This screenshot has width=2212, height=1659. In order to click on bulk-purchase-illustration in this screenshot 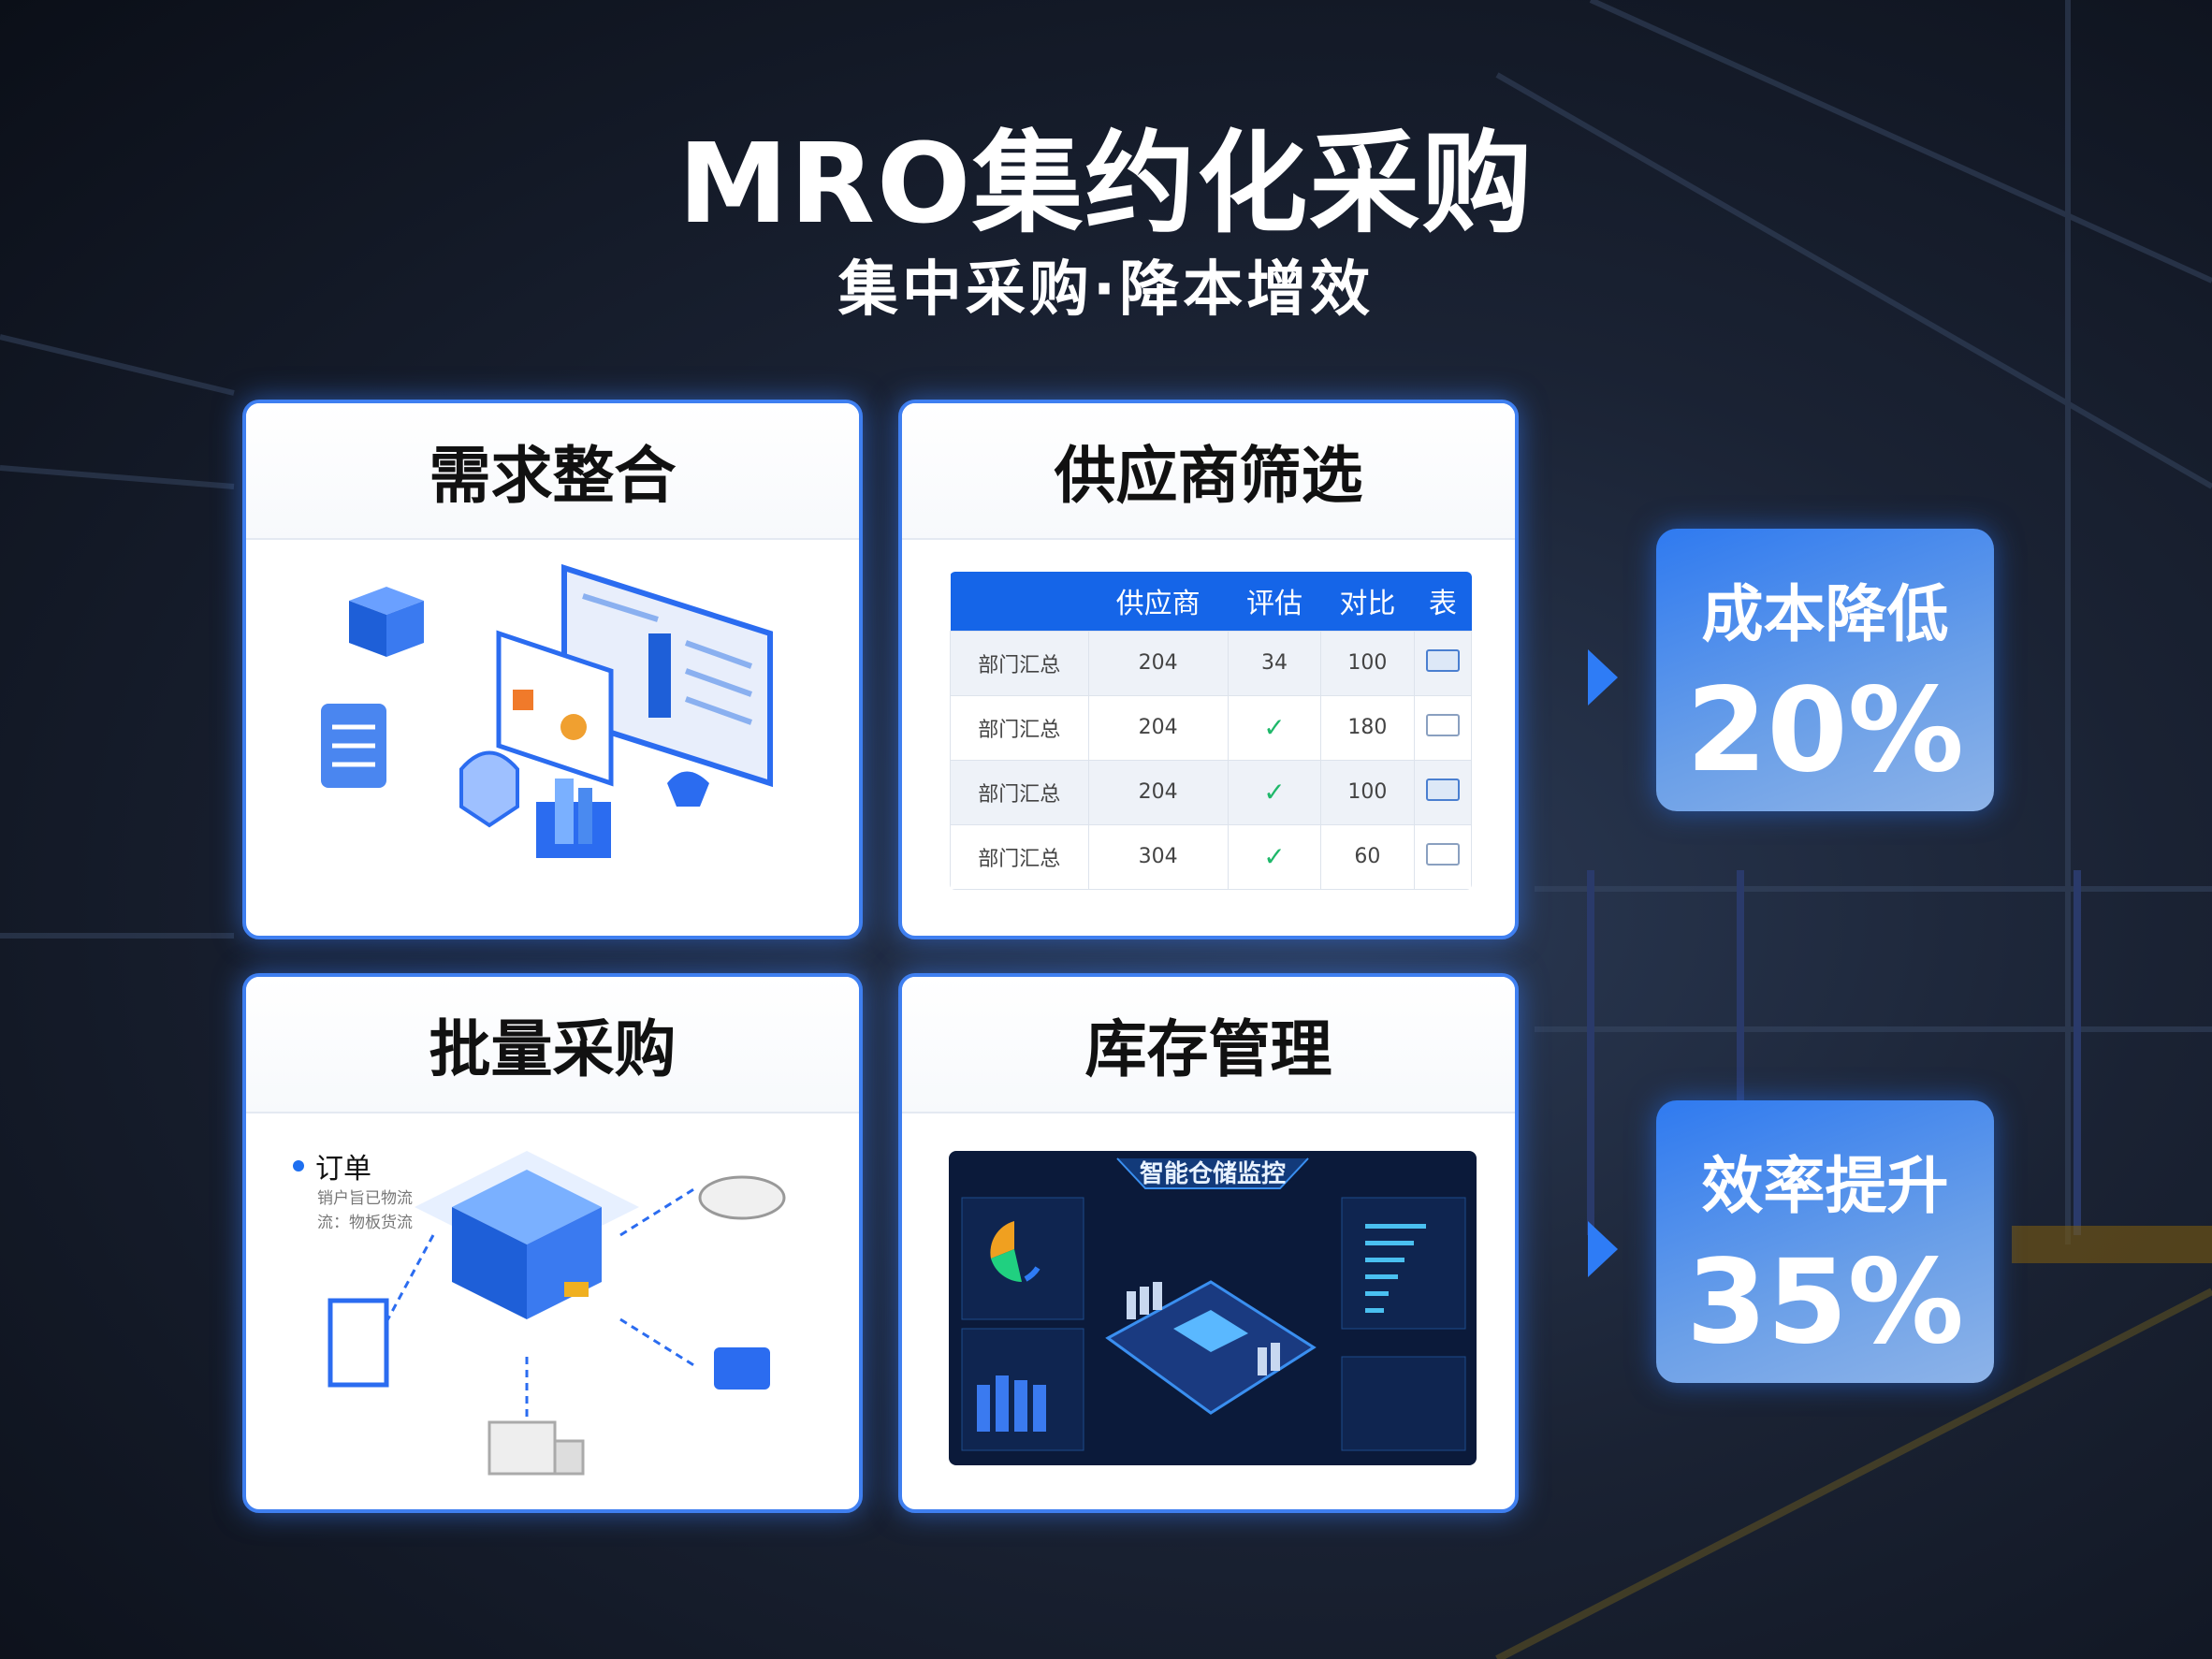, I will do `click(556, 1313)`.